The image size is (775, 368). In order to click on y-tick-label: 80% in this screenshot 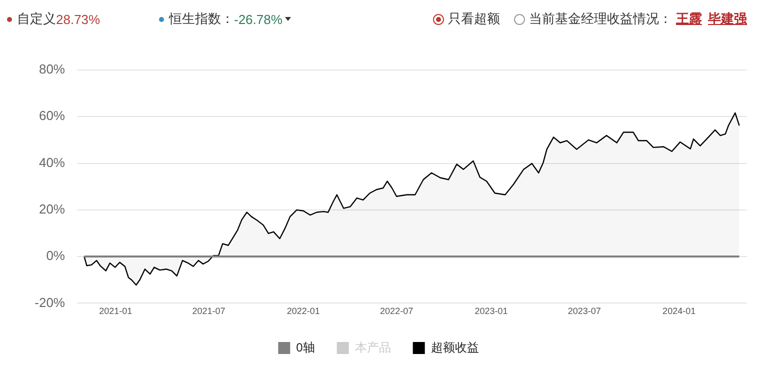, I will do `click(52, 69)`.